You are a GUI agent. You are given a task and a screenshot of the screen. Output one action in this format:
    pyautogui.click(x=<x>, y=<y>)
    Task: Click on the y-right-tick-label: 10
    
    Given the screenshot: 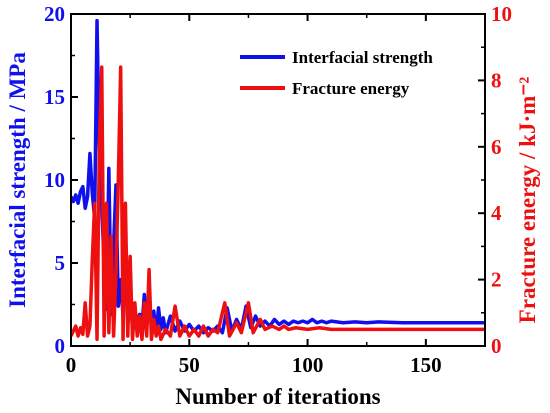 What is the action you would take?
    pyautogui.click(x=501, y=14)
    